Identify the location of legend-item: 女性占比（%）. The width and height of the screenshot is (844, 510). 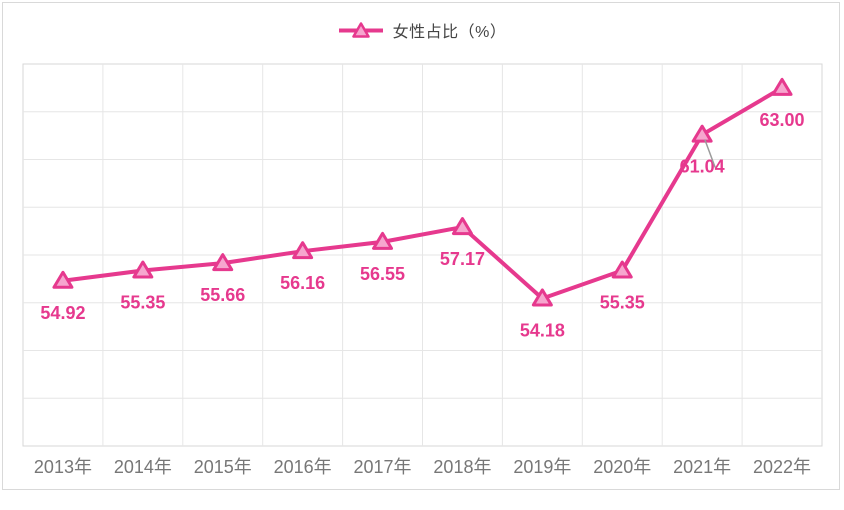
(422, 30).